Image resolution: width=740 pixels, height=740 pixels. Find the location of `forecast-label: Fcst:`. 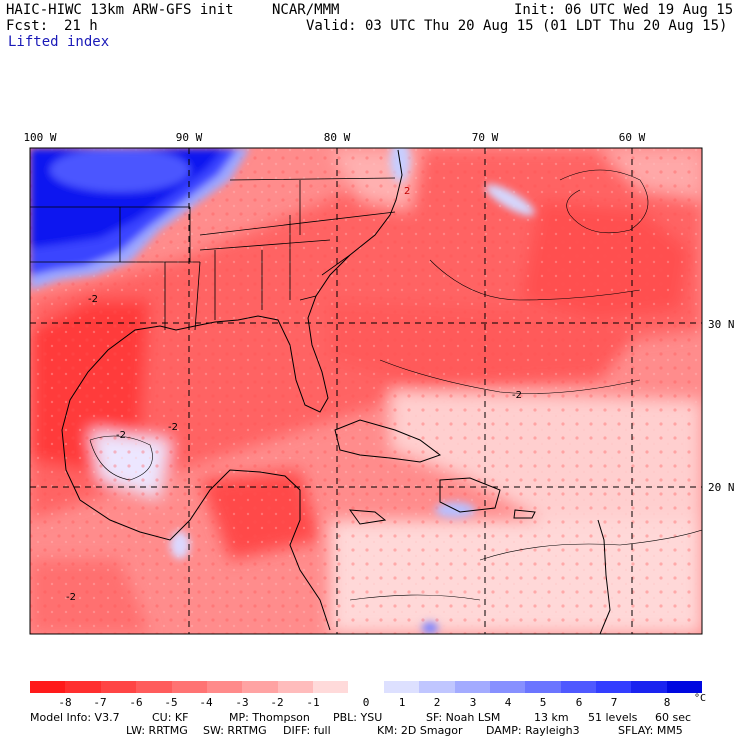

forecast-label: Fcst: is located at coordinates (27, 26).